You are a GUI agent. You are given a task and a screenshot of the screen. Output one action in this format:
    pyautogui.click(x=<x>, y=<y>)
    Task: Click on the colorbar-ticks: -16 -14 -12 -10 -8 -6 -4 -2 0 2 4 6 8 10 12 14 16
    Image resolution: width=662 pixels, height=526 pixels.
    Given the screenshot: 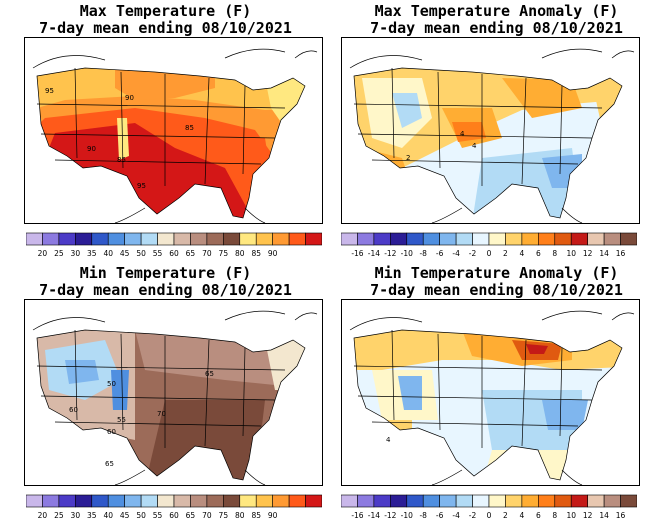 What is the action you would take?
    pyautogui.click(x=489, y=254)
    